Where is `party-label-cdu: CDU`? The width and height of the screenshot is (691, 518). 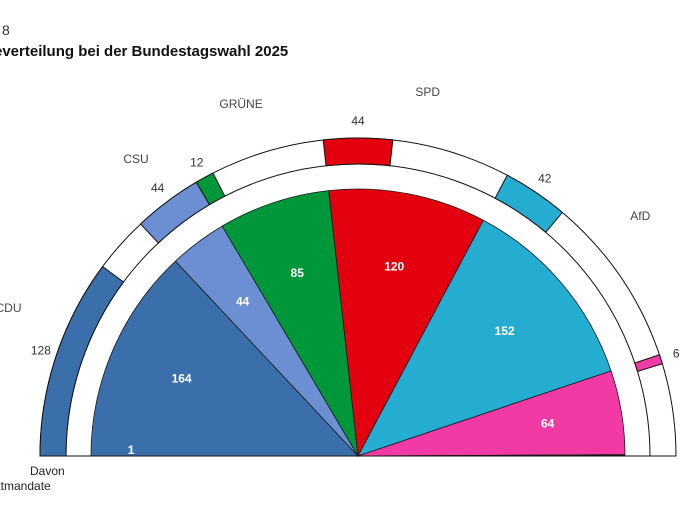
party-label-cdu: CDU is located at coordinates (11, 308).